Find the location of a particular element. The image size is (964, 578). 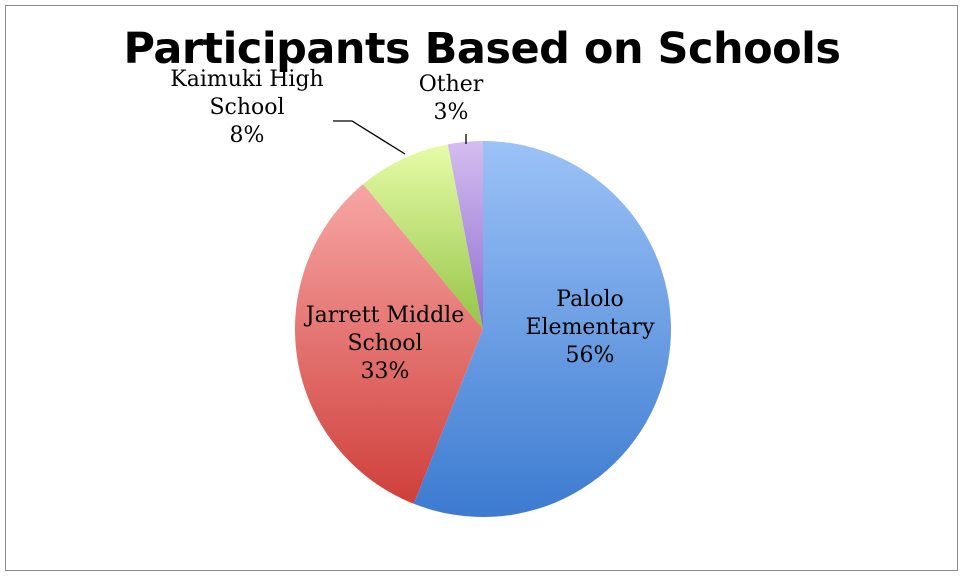

data-label-line: 3% is located at coordinates (451, 112).